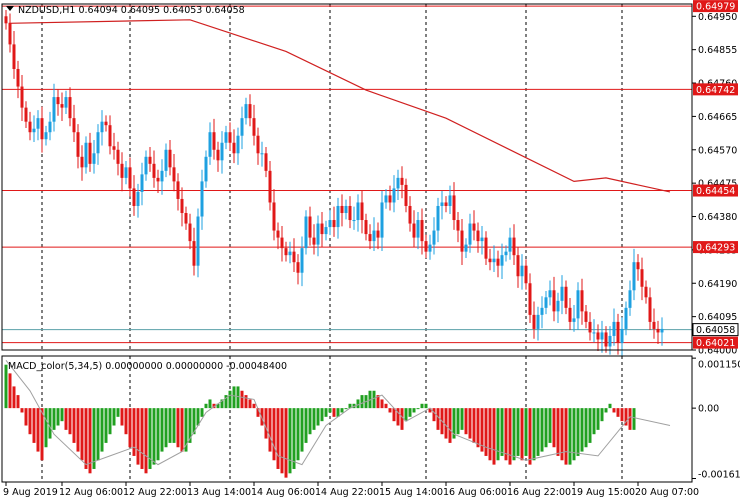 This screenshot has height=500, width=740. Describe the element at coordinates (719, 475) in the screenshot. I see `macd-tick-label: -0.0016194` at that location.